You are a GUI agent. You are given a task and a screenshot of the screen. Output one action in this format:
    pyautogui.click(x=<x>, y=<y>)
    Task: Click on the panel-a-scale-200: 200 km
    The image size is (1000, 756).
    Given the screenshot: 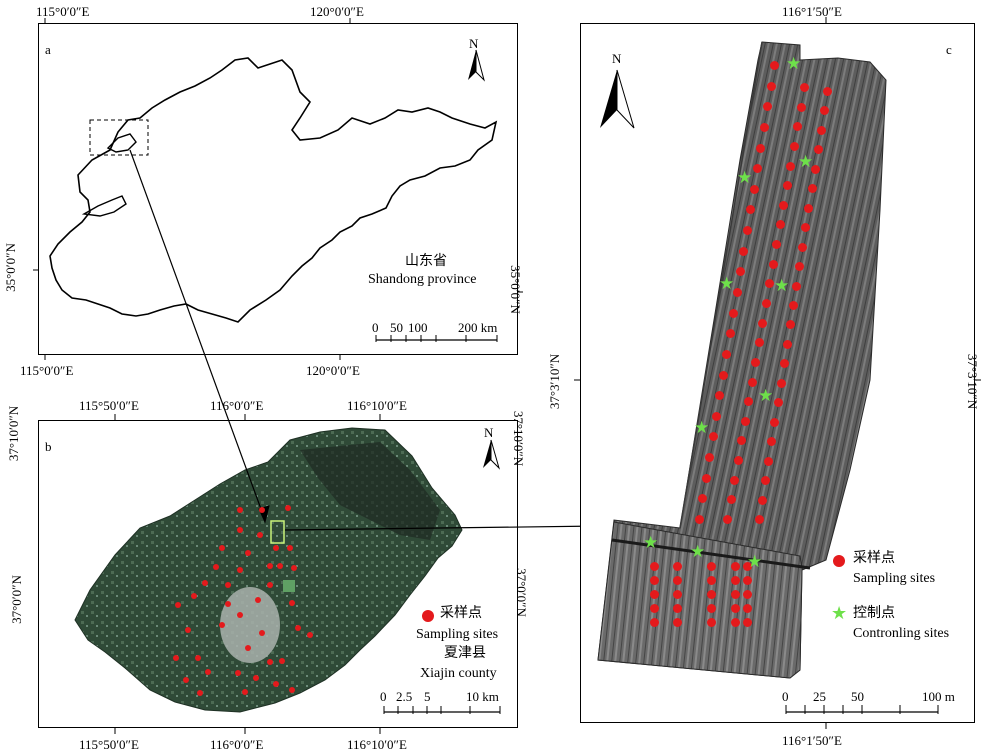 What is the action you would take?
    pyautogui.click(x=478, y=327)
    